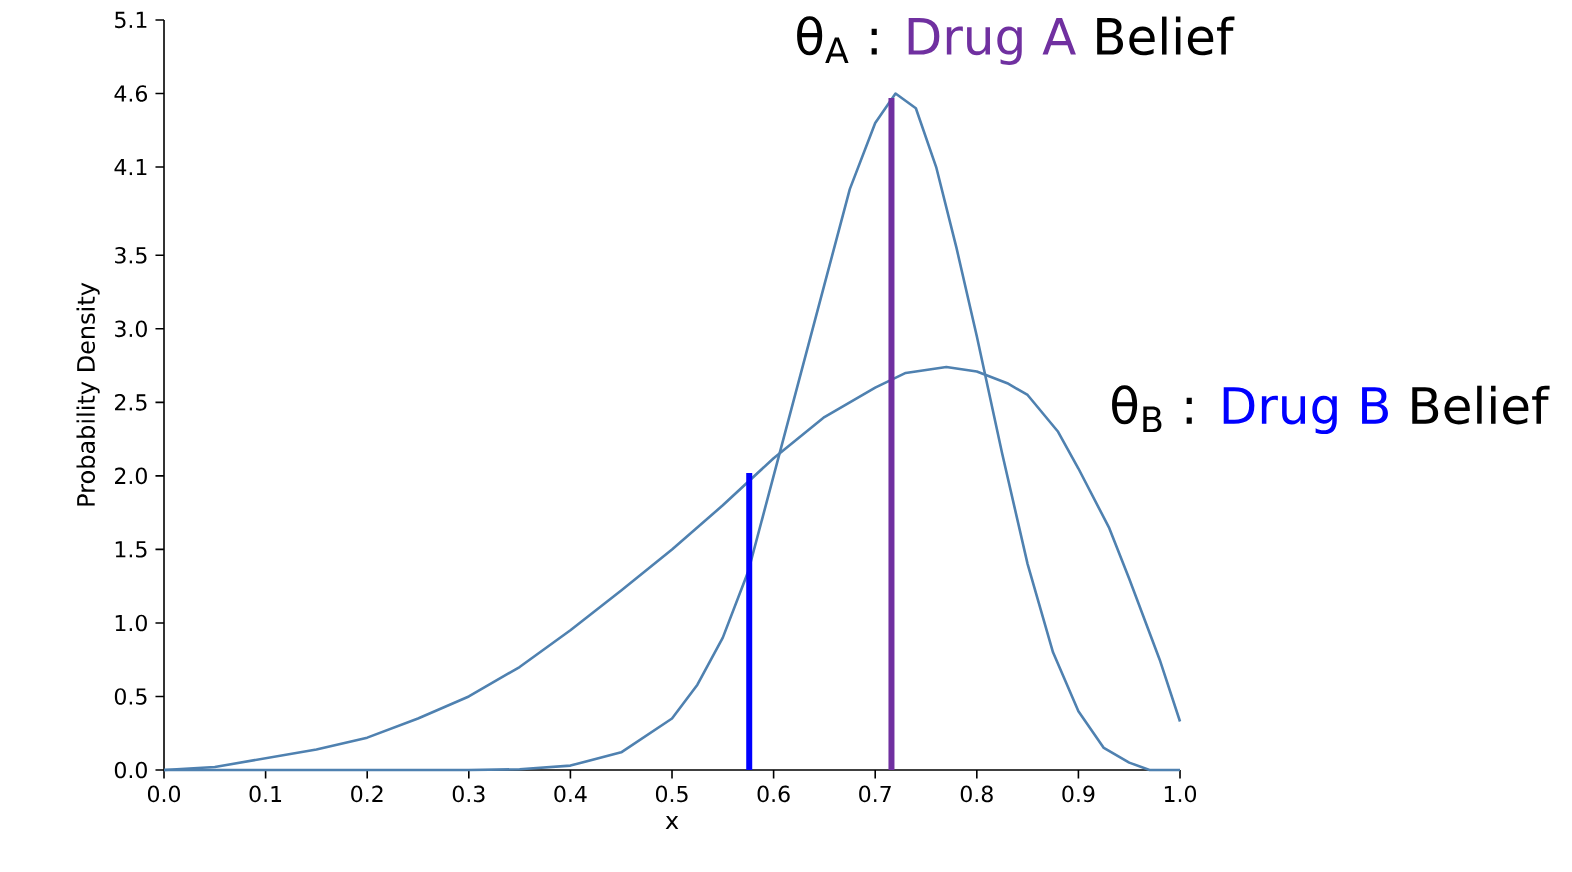 This screenshot has height=872, width=1572. I want to click on y-tick-label: 3.0, so click(131, 329).